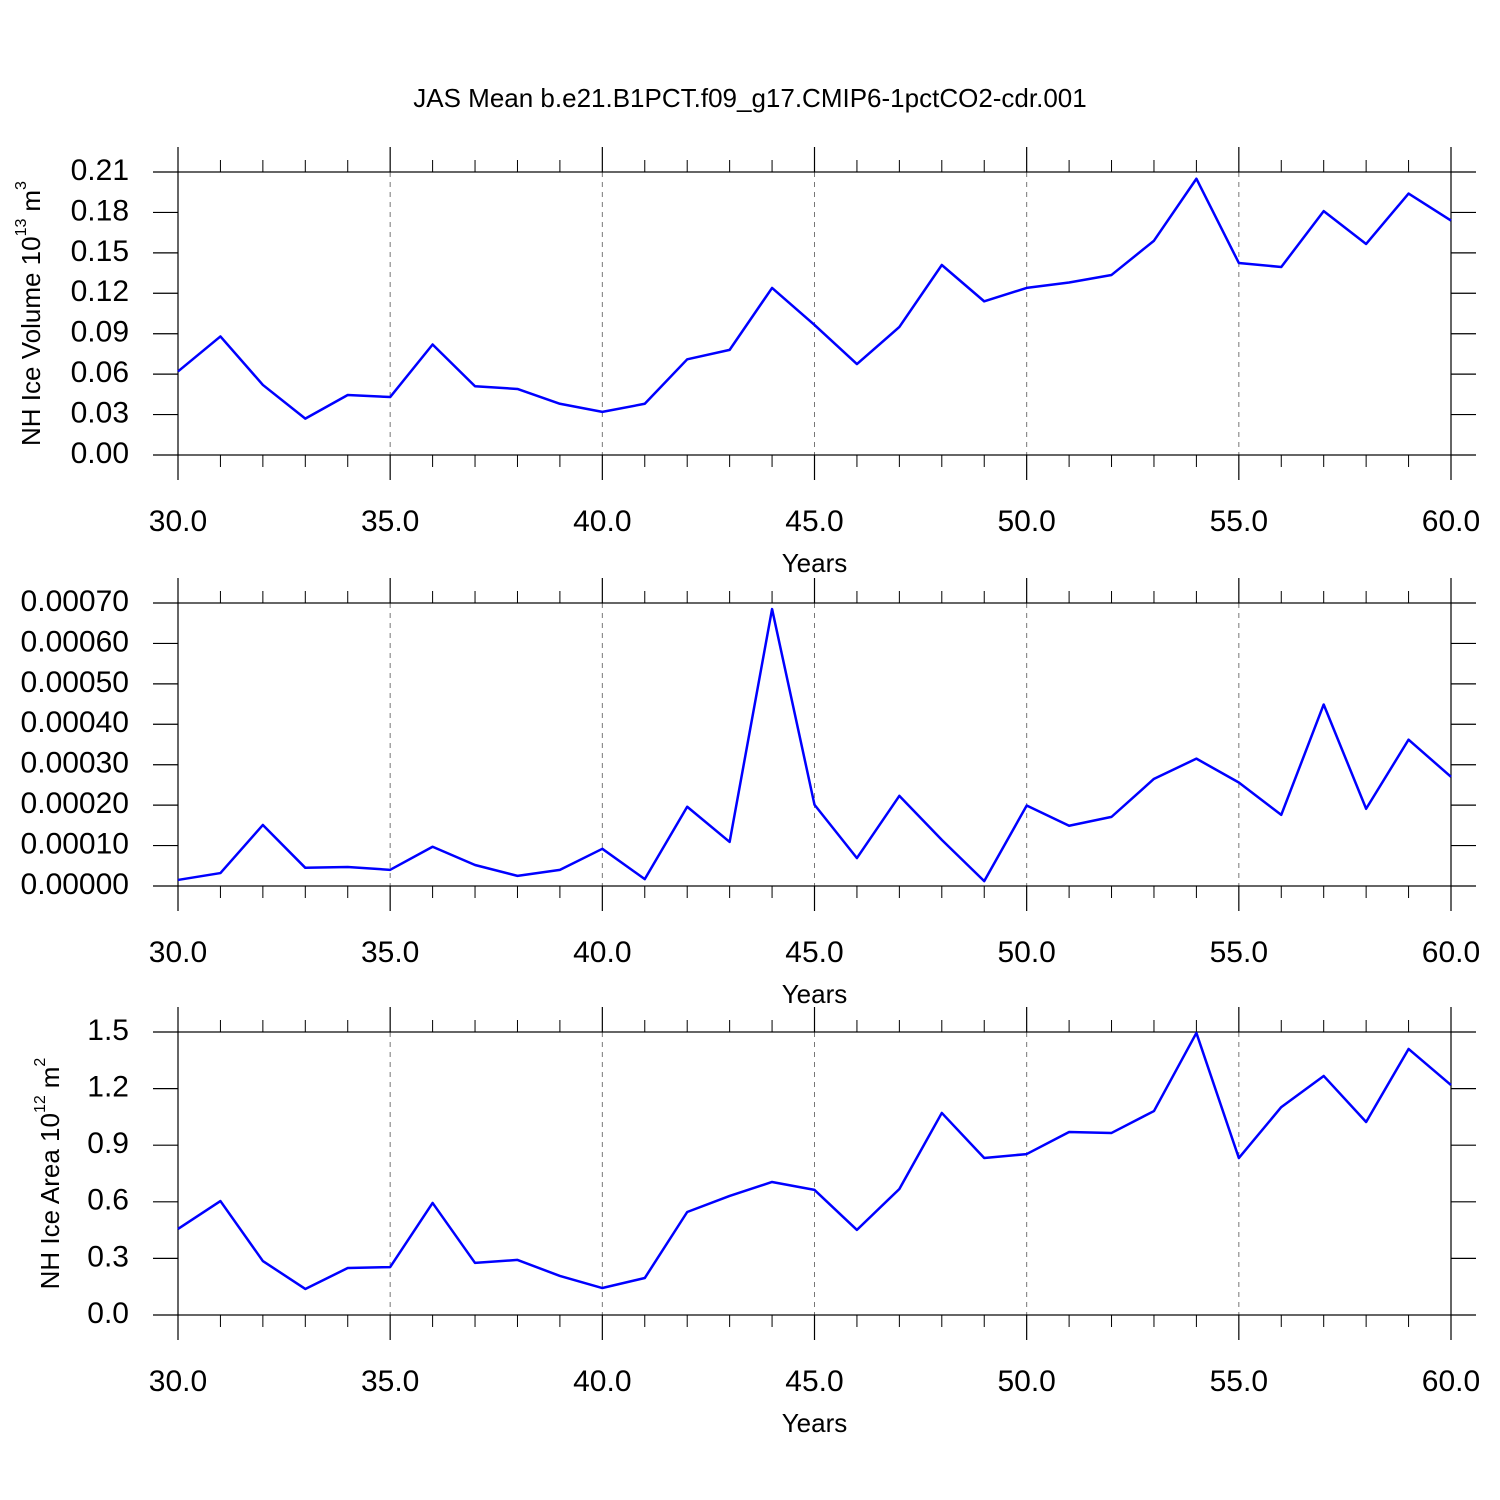 The image size is (1500, 1500). What do you see at coordinates (31, 341) in the screenshot?
I see `y-label-text: NH Ice Volume 10` at bounding box center [31, 341].